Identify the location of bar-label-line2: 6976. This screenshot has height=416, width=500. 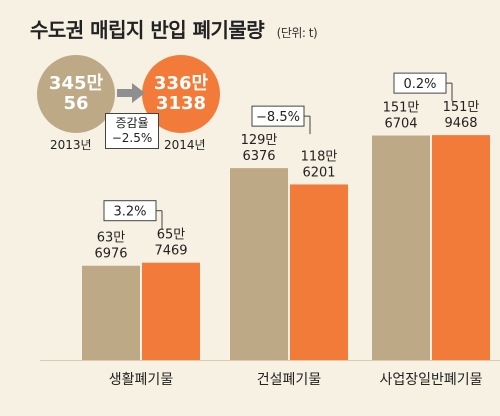
(110, 254).